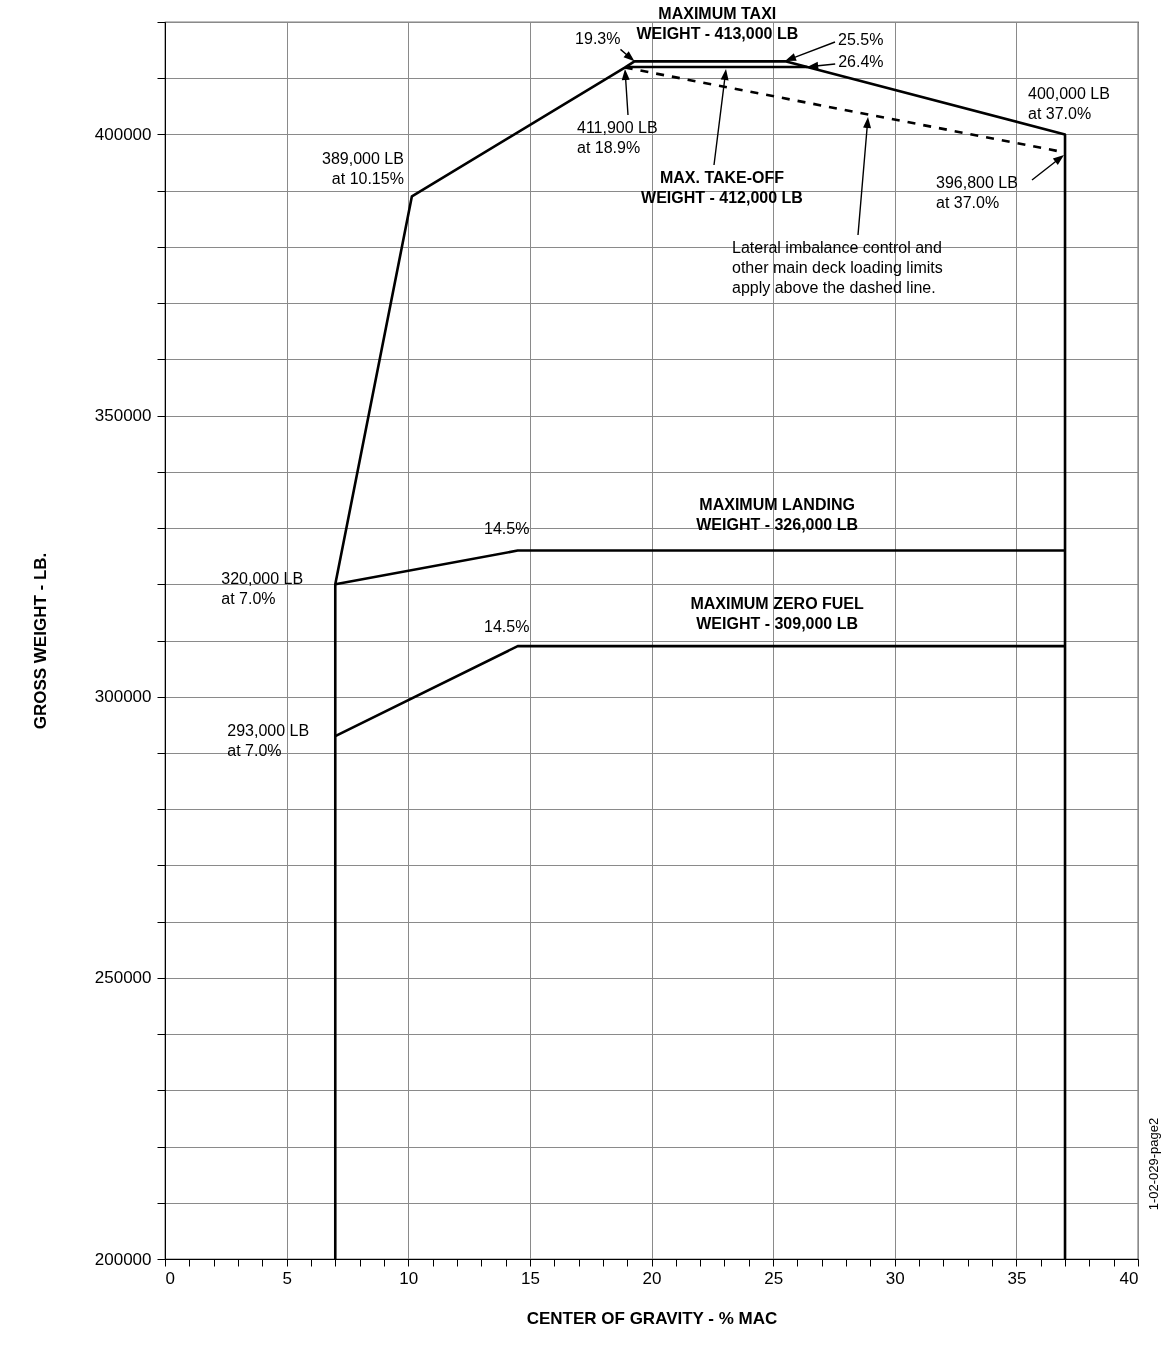  Describe the element at coordinates (774, 1278) in the screenshot. I see `x-tick-label: 25` at that location.